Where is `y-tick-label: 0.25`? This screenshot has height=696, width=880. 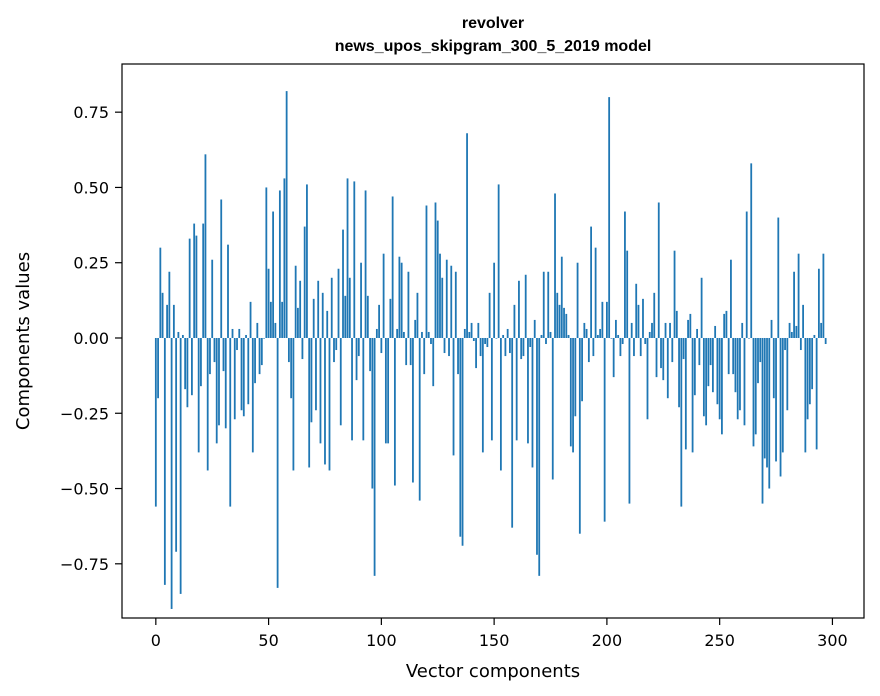
y-tick-label: 0.25 is located at coordinates (91, 263).